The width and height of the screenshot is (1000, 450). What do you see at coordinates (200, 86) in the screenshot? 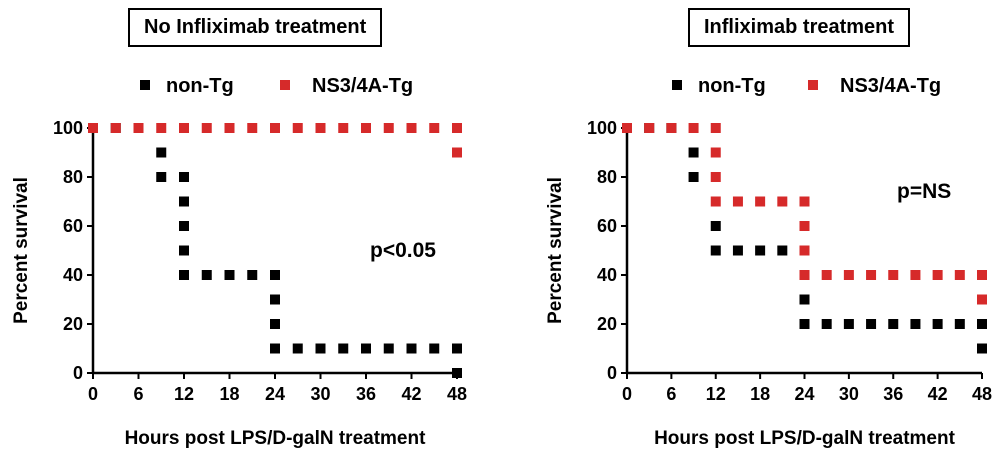
I see `legend-label: non-Tg` at bounding box center [200, 86].